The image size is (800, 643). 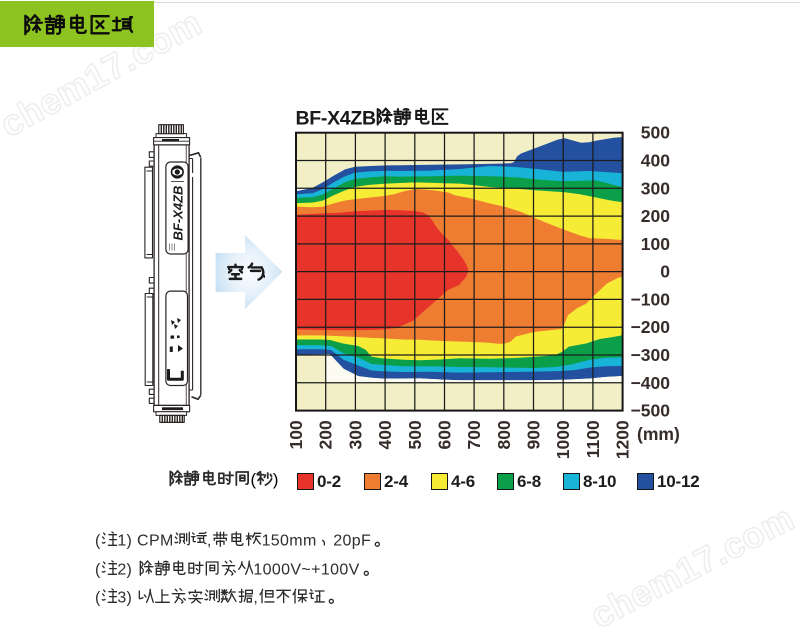 What do you see at coordinates (651, 411) in the screenshot?
I see `svg-text: −500` at bounding box center [651, 411].